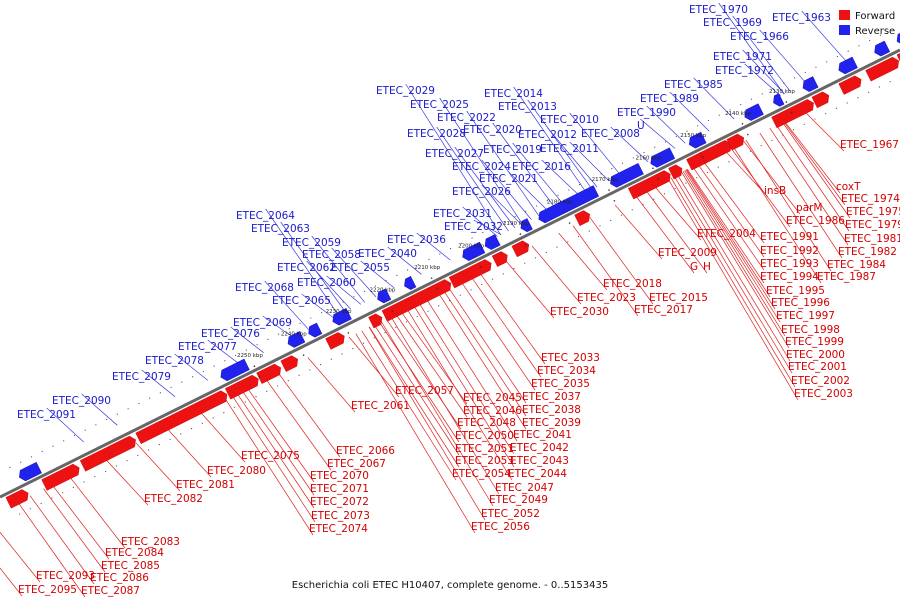  Describe the element at coordinates (500, 527) in the screenshot. I see `forward-gene-label: ETEC_2056` at that location.